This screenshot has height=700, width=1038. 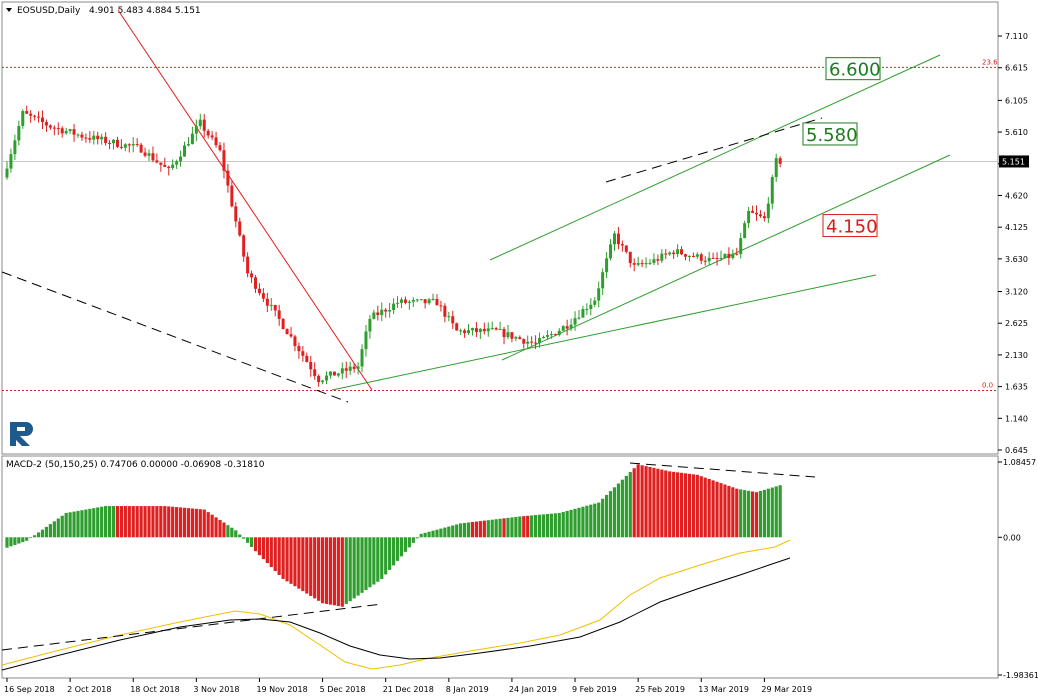 What do you see at coordinates (853, 69) in the screenshot?
I see `level-label-box` at bounding box center [853, 69].